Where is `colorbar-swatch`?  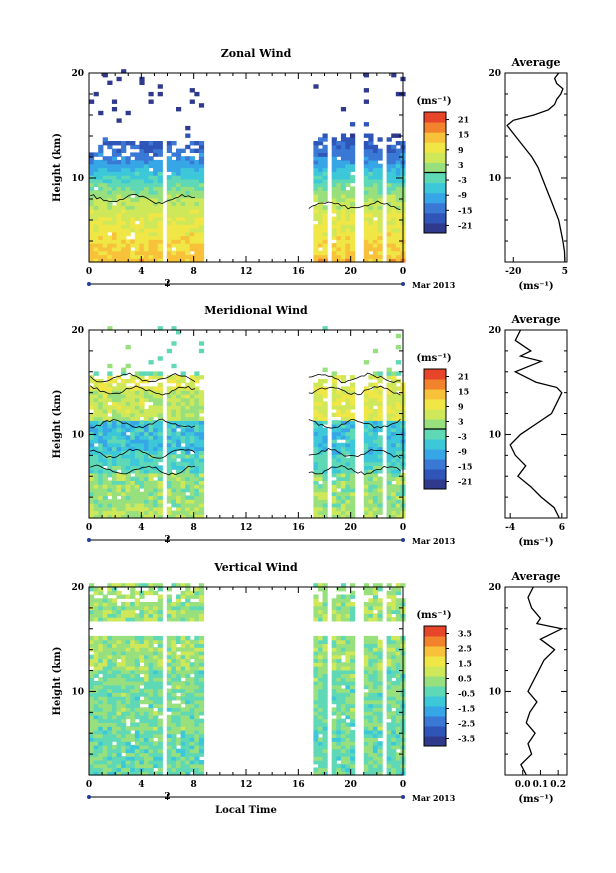 colorbar-swatch is located at coordinates (435, 434).